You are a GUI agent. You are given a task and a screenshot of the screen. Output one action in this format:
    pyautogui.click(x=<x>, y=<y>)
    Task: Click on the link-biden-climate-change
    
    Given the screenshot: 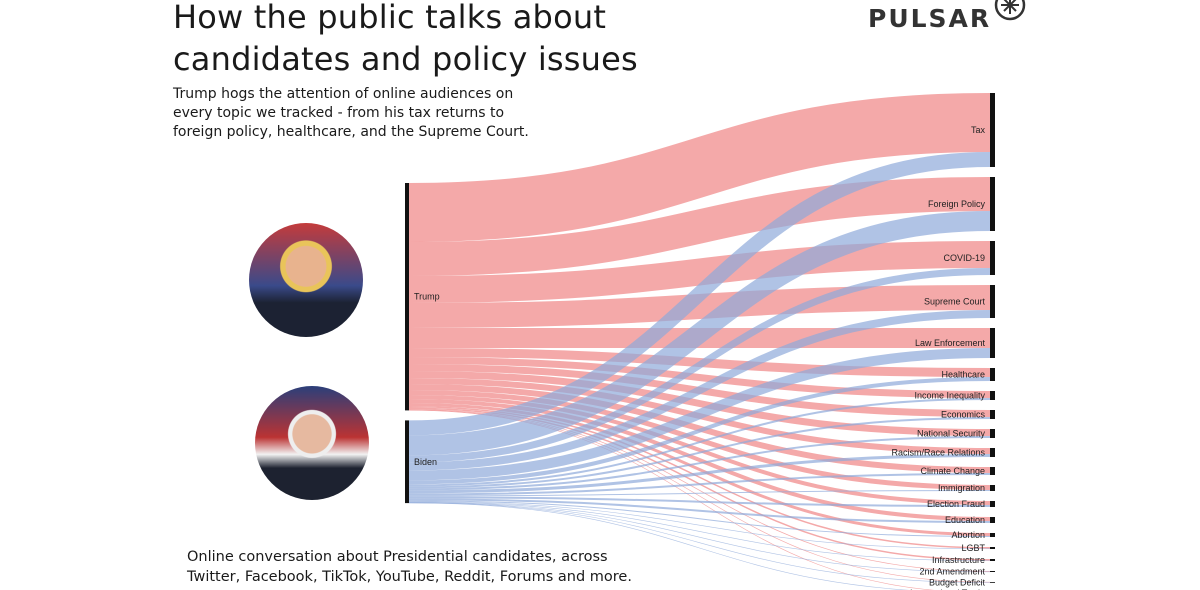 What is the action you would take?
    pyautogui.click(x=699, y=484)
    